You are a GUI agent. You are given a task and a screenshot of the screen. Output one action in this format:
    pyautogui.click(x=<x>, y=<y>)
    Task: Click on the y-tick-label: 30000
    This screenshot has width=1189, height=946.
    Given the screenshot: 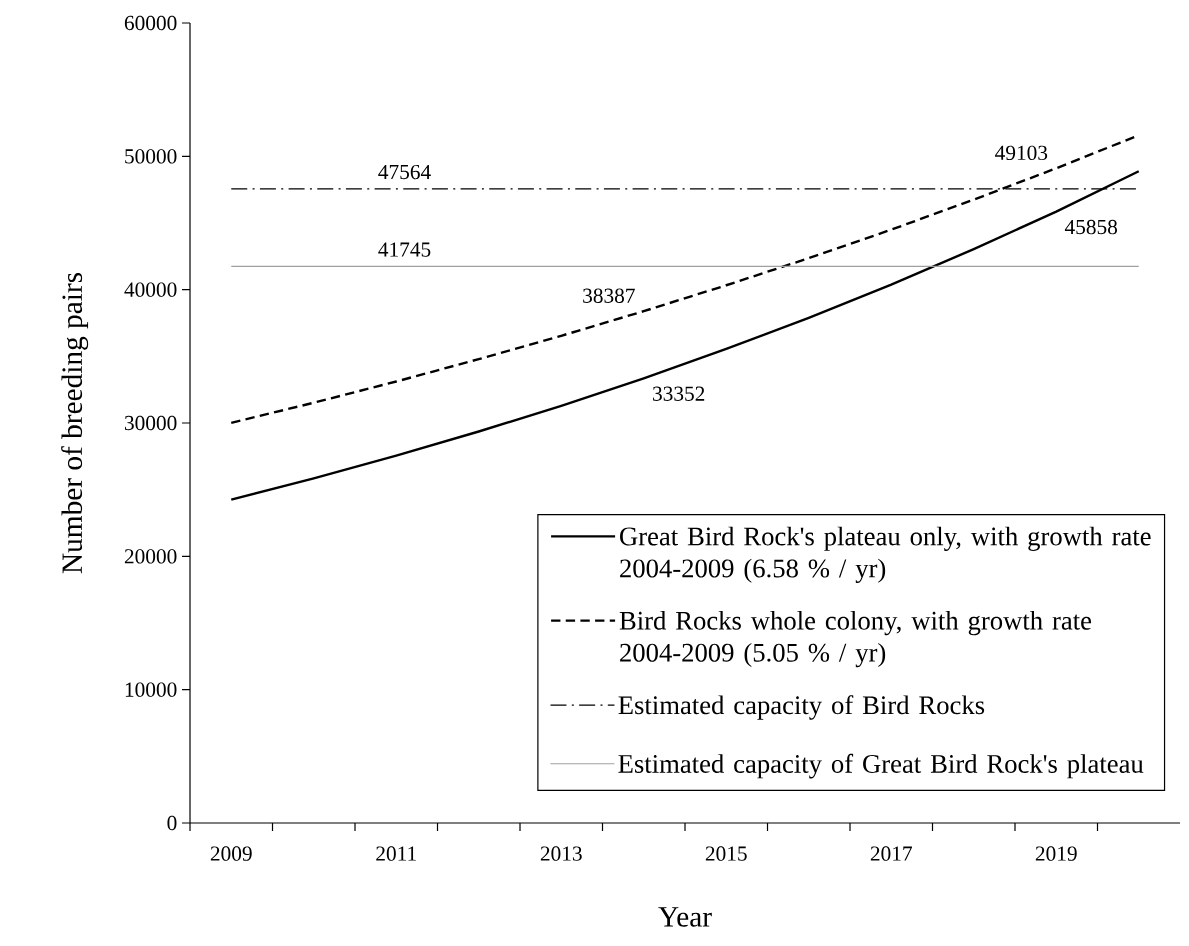 What is the action you would take?
    pyautogui.click(x=150, y=423)
    